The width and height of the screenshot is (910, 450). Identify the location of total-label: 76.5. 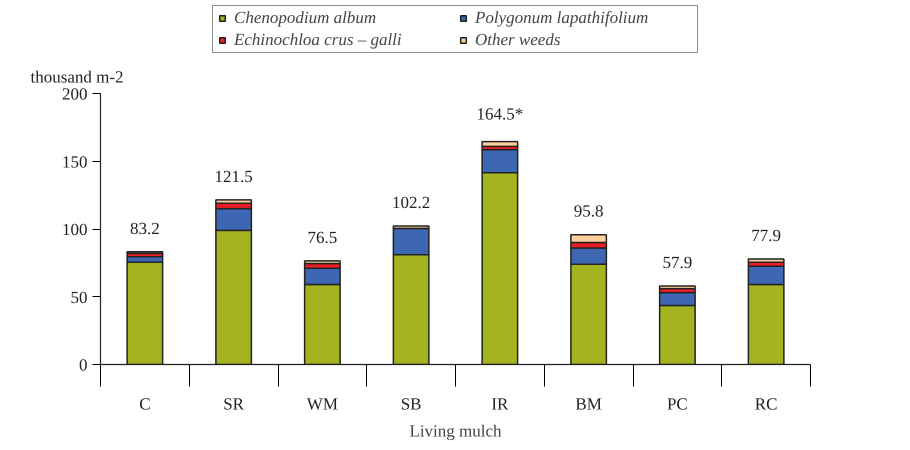
(323, 237).